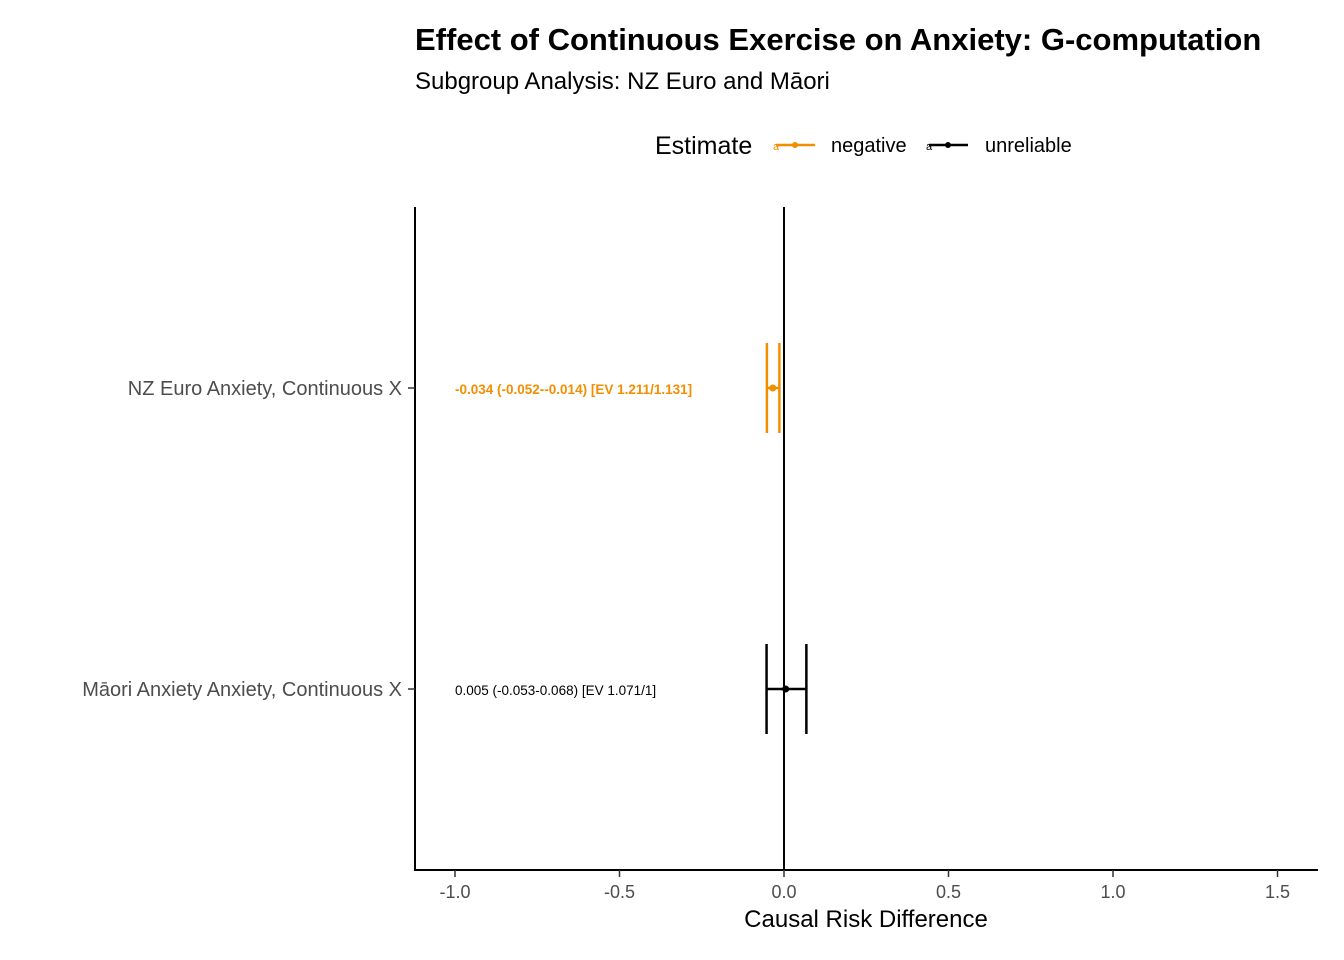 The image size is (1344, 960). I want to click on x-tick-label: 1.5, so click(1277, 892).